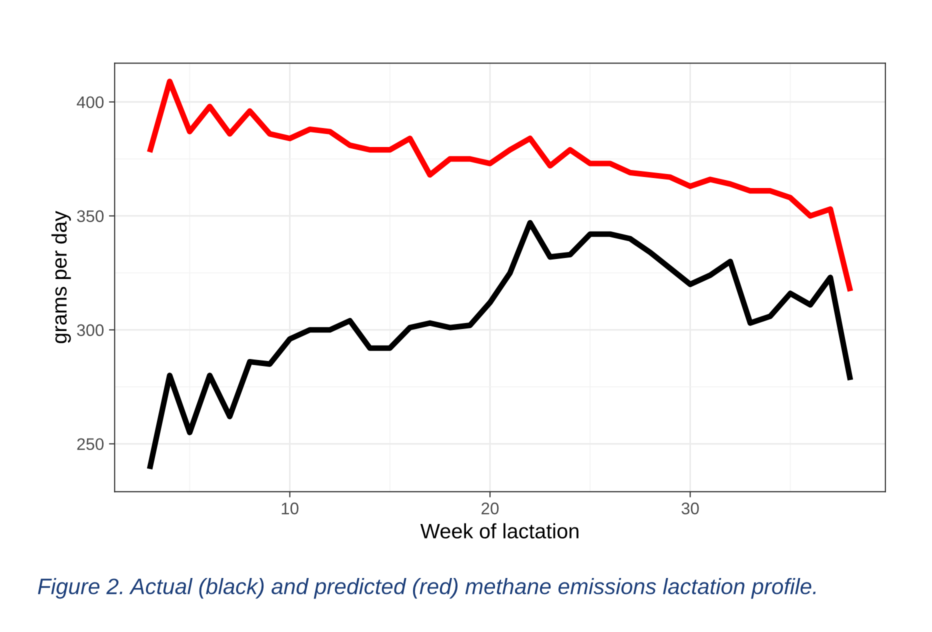  What do you see at coordinates (499, 531) in the screenshot?
I see `x-axis-title: Week of lactation` at bounding box center [499, 531].